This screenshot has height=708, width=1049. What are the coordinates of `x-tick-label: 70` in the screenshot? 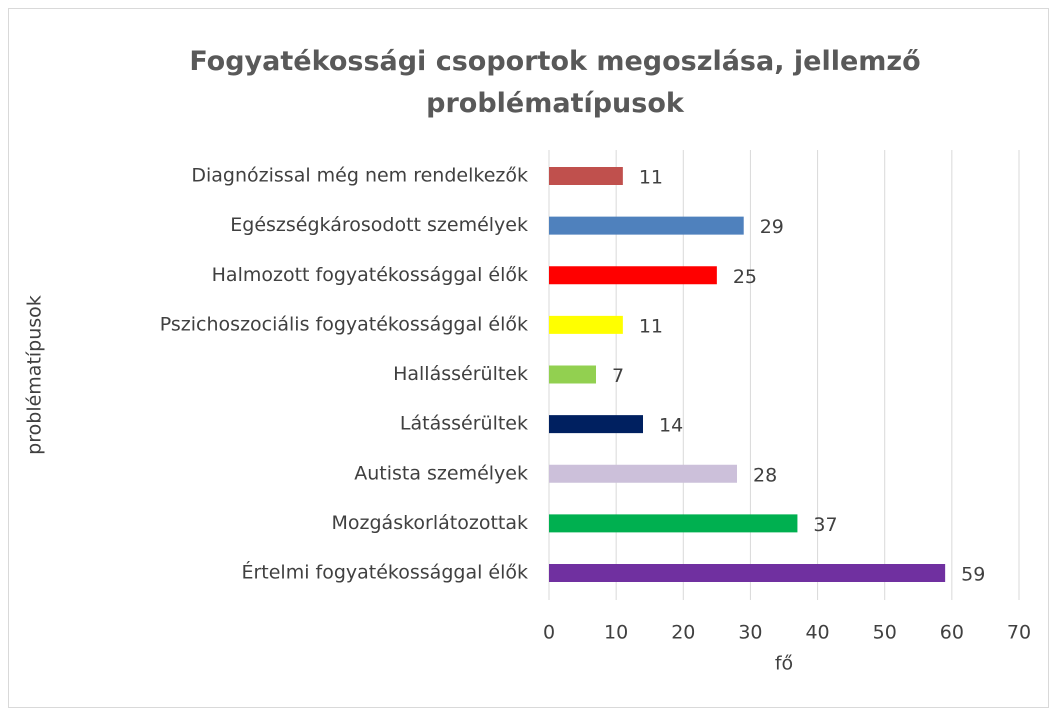 It's located at (1019, 633).